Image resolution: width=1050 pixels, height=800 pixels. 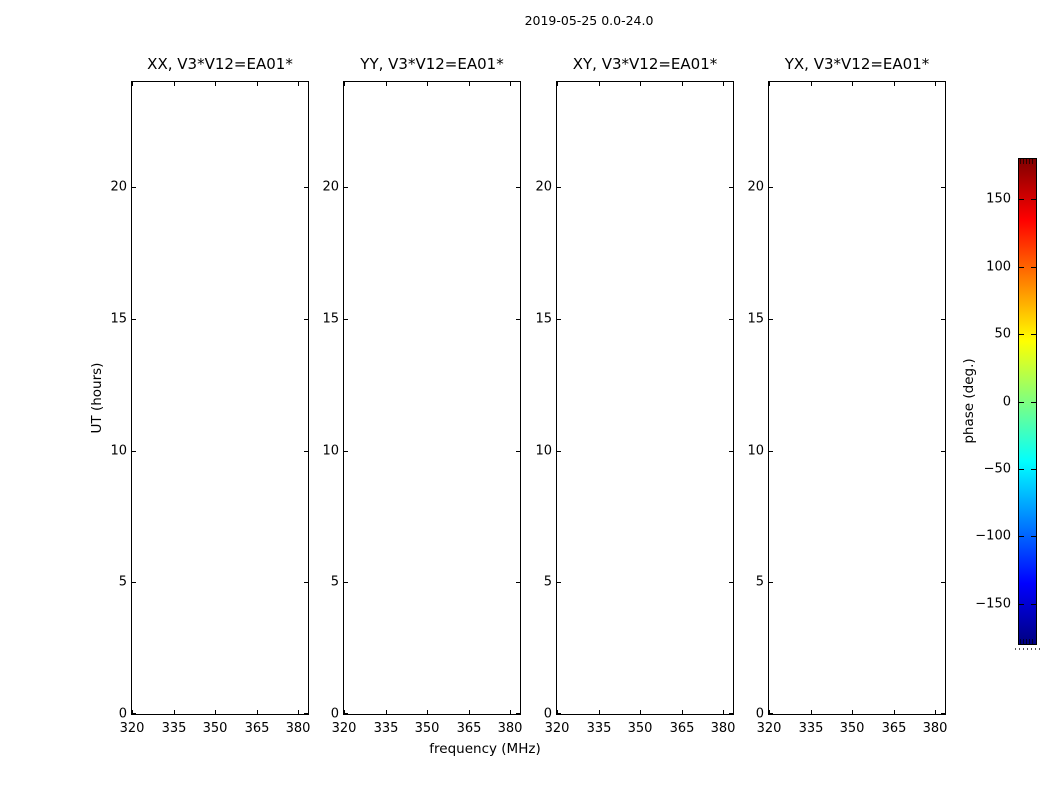 What do you see at coordinates (1027, 649) in the screenshot?
I see `colorbar-dotted-edge` at bounding box center [1027, 649].